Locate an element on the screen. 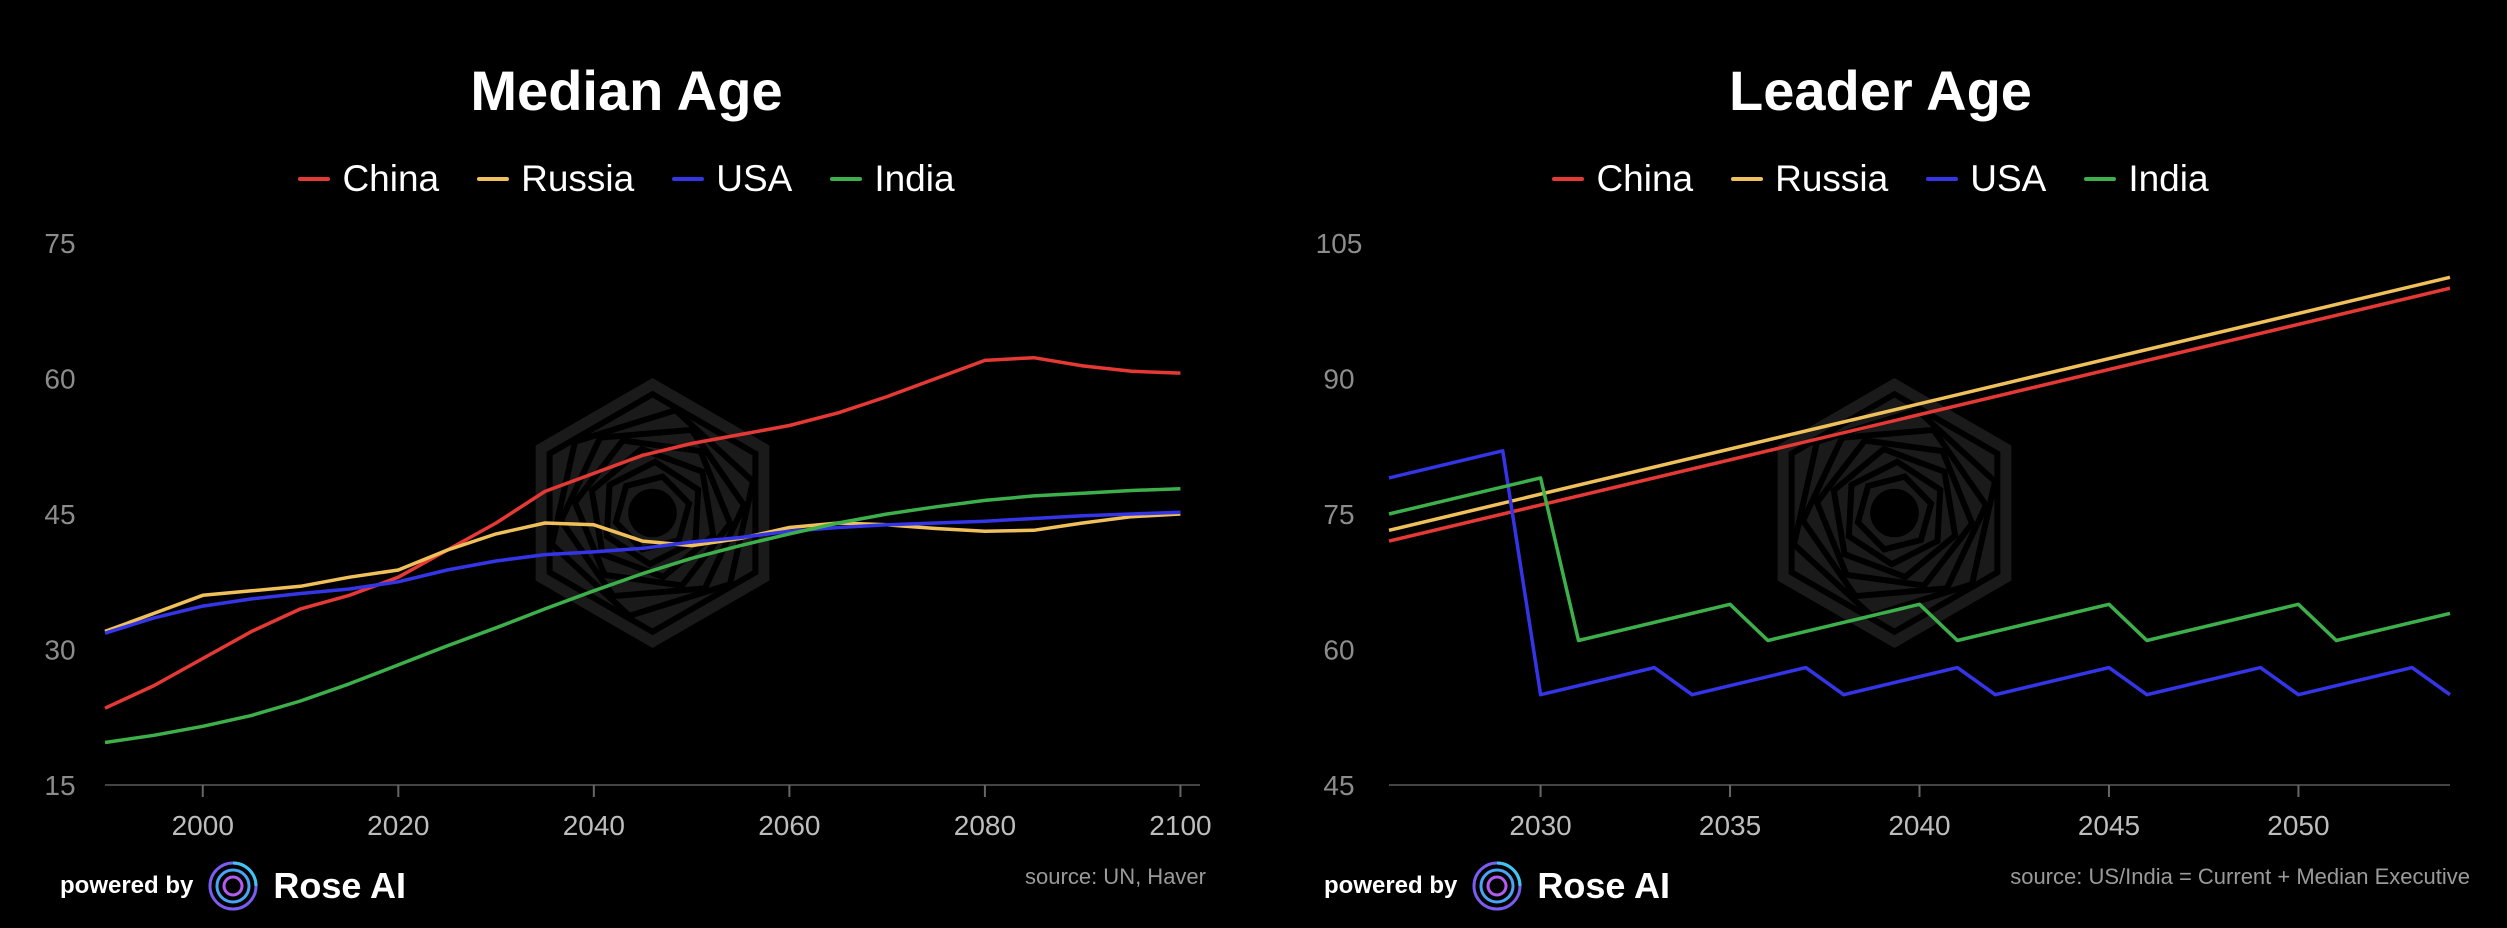 This screenshot has height=928, width=2507. y-tick-label: 15 is located at coordinates (59, 785).